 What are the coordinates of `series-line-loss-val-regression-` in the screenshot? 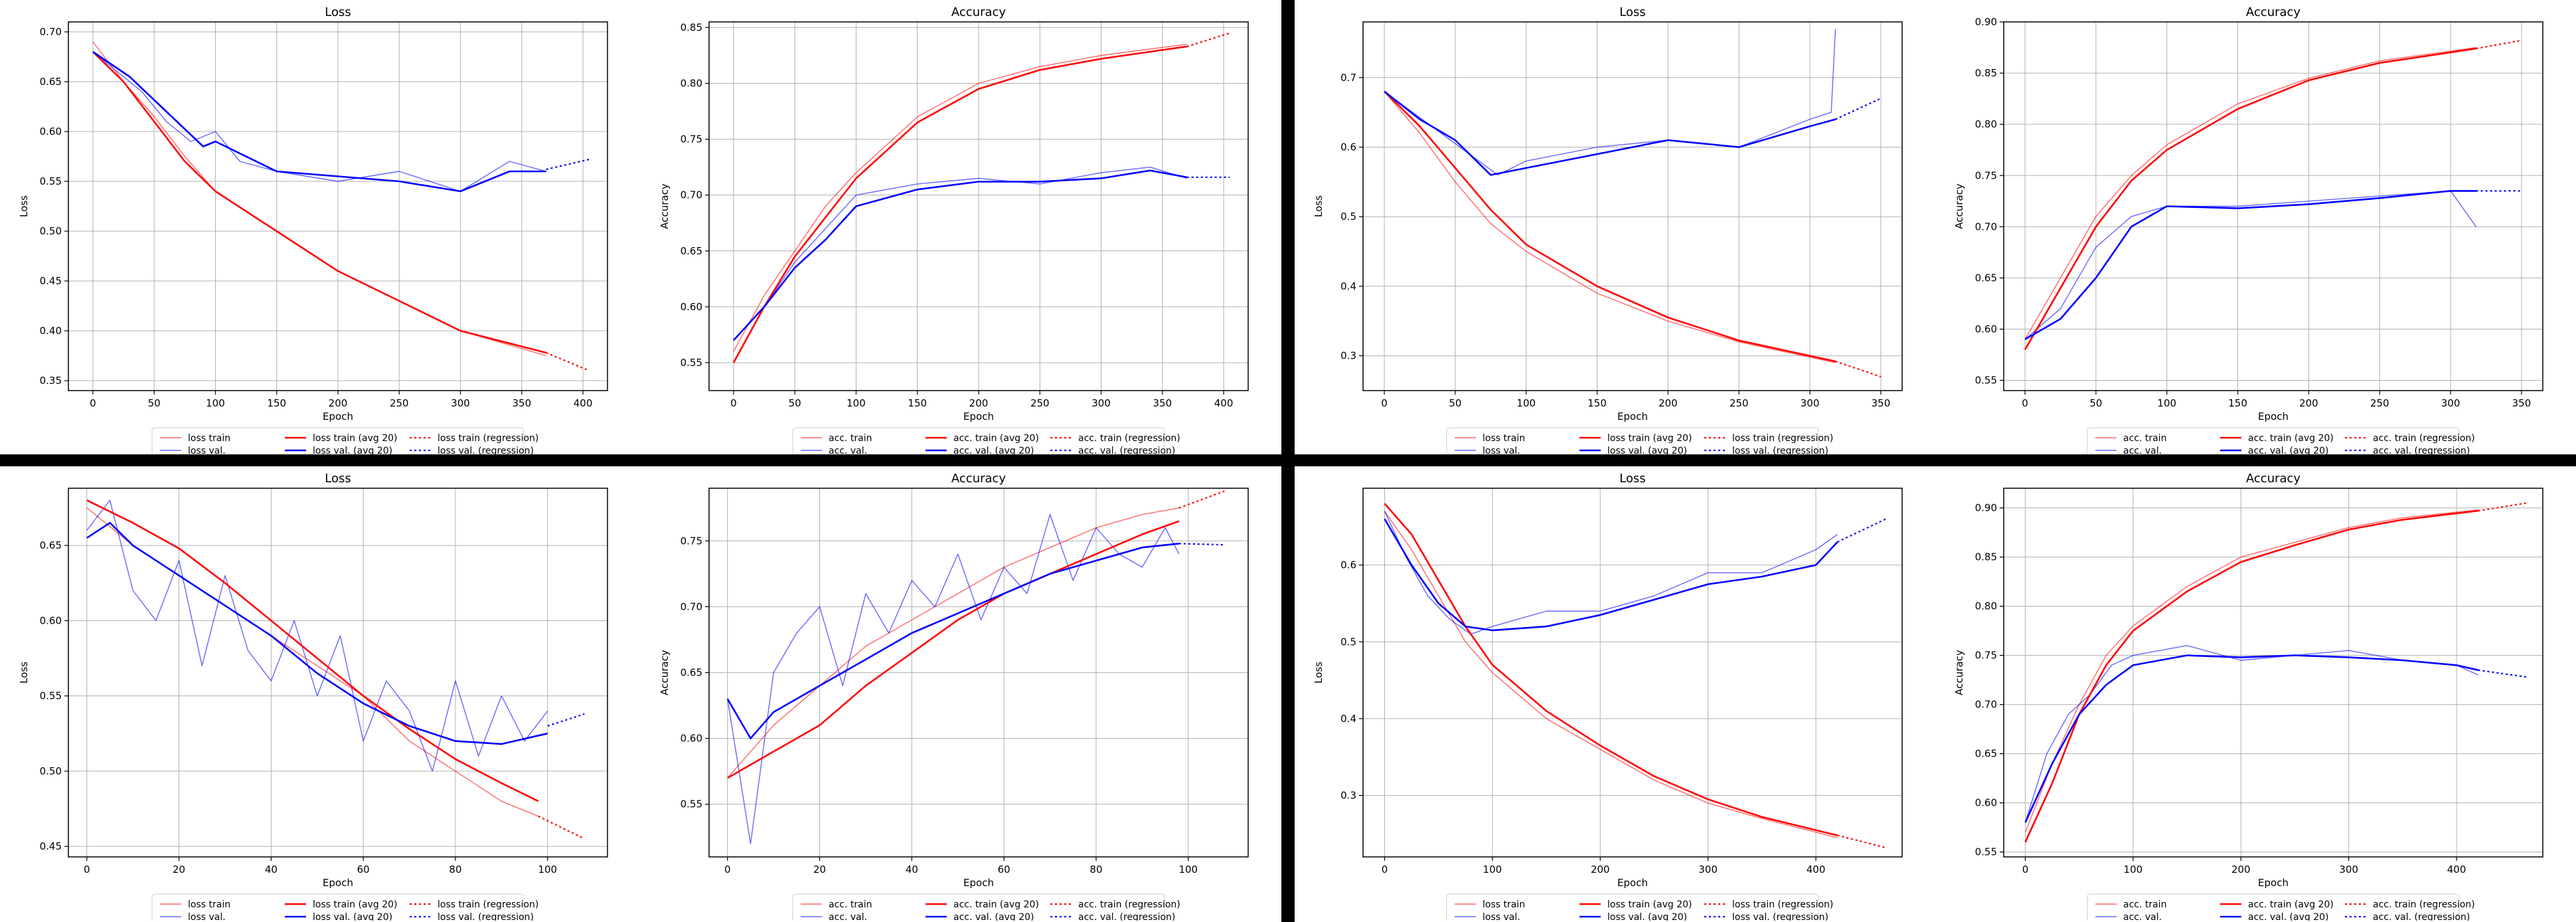 It's located at (1858, 109).